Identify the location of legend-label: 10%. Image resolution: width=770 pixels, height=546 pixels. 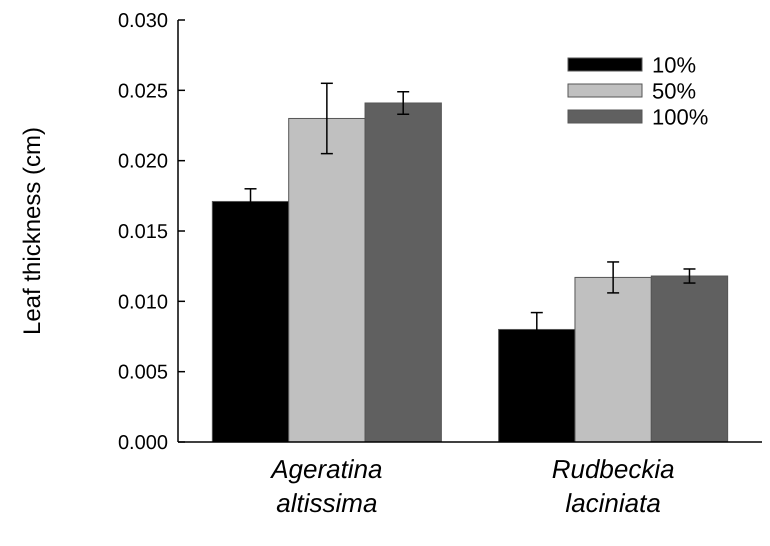
(674, 65).